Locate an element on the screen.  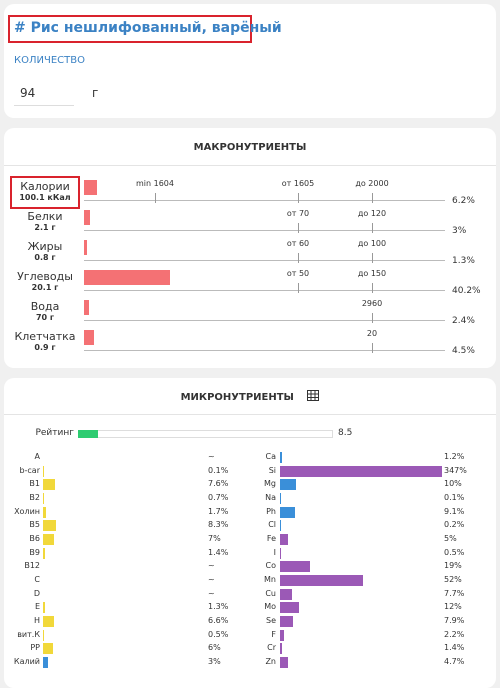
nutrient-name: Жиры is located at coordinates (45, 246).